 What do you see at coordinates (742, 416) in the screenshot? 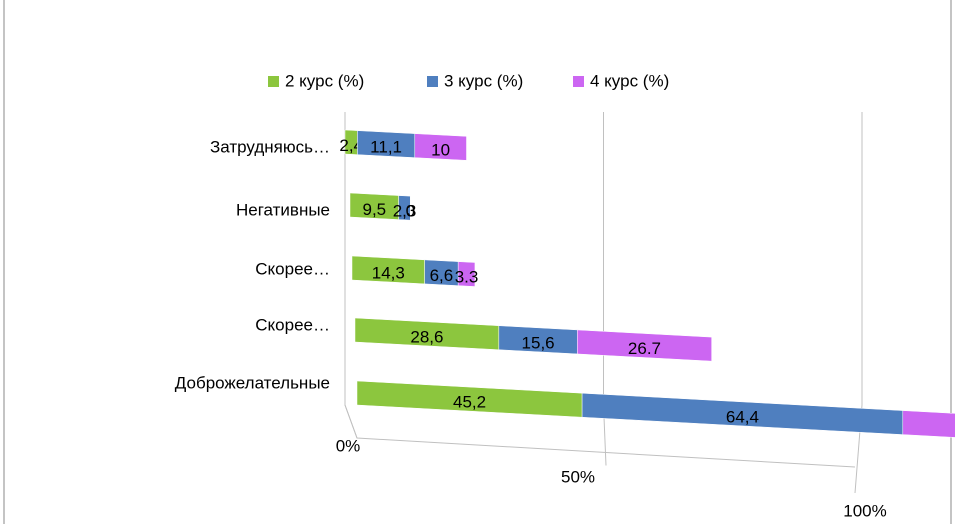
I see `data-label: 64,4` at bounding box center [742, 416].